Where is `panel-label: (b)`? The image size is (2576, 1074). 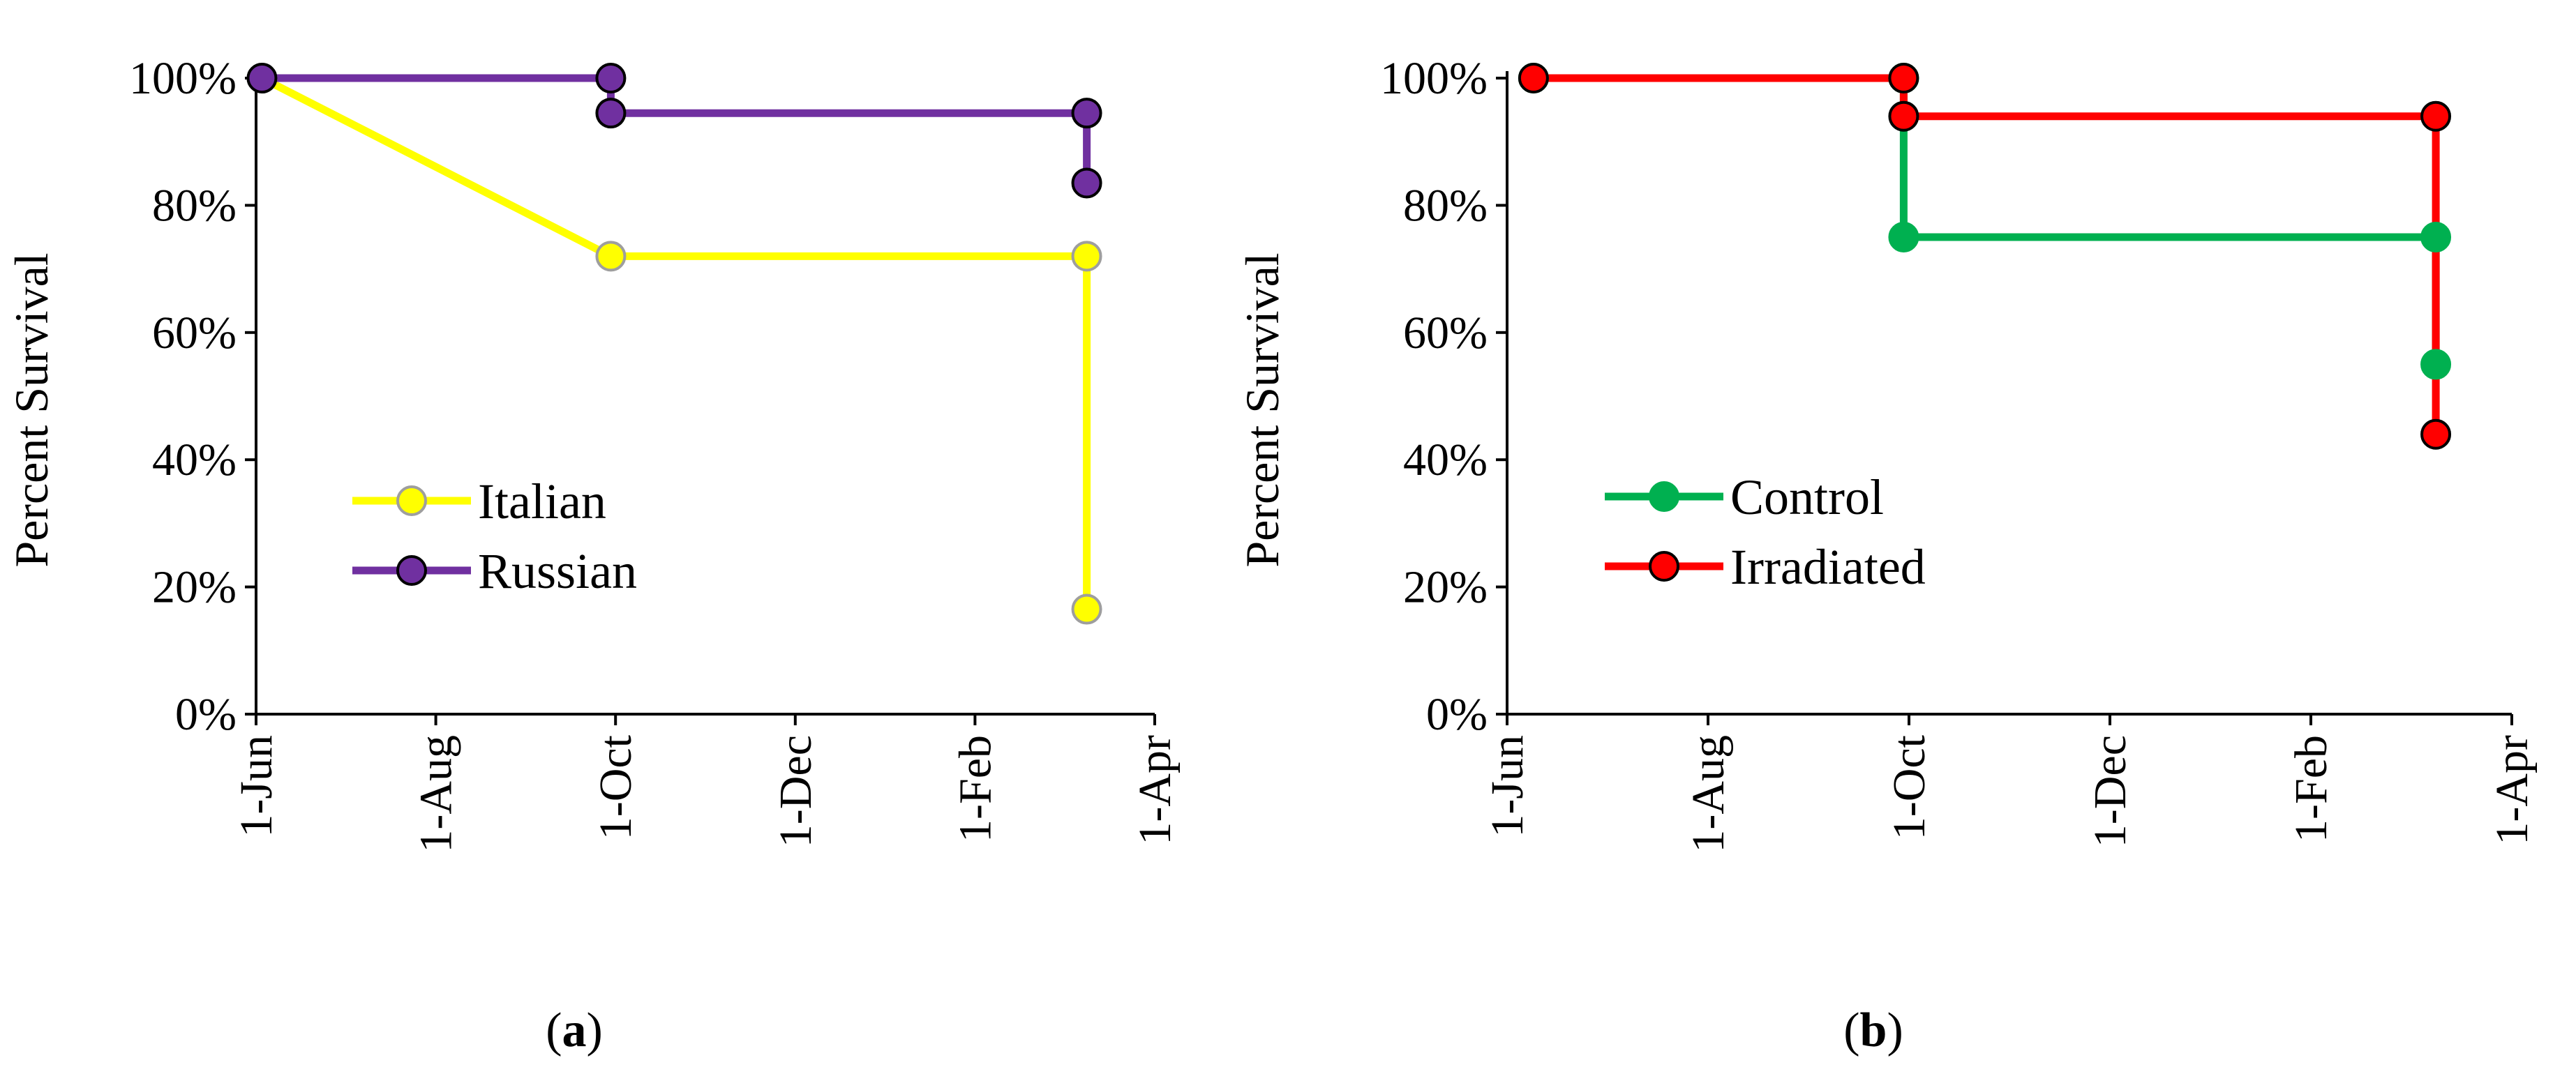 panel-label: (b) is located at coordinates (1873, 1030).